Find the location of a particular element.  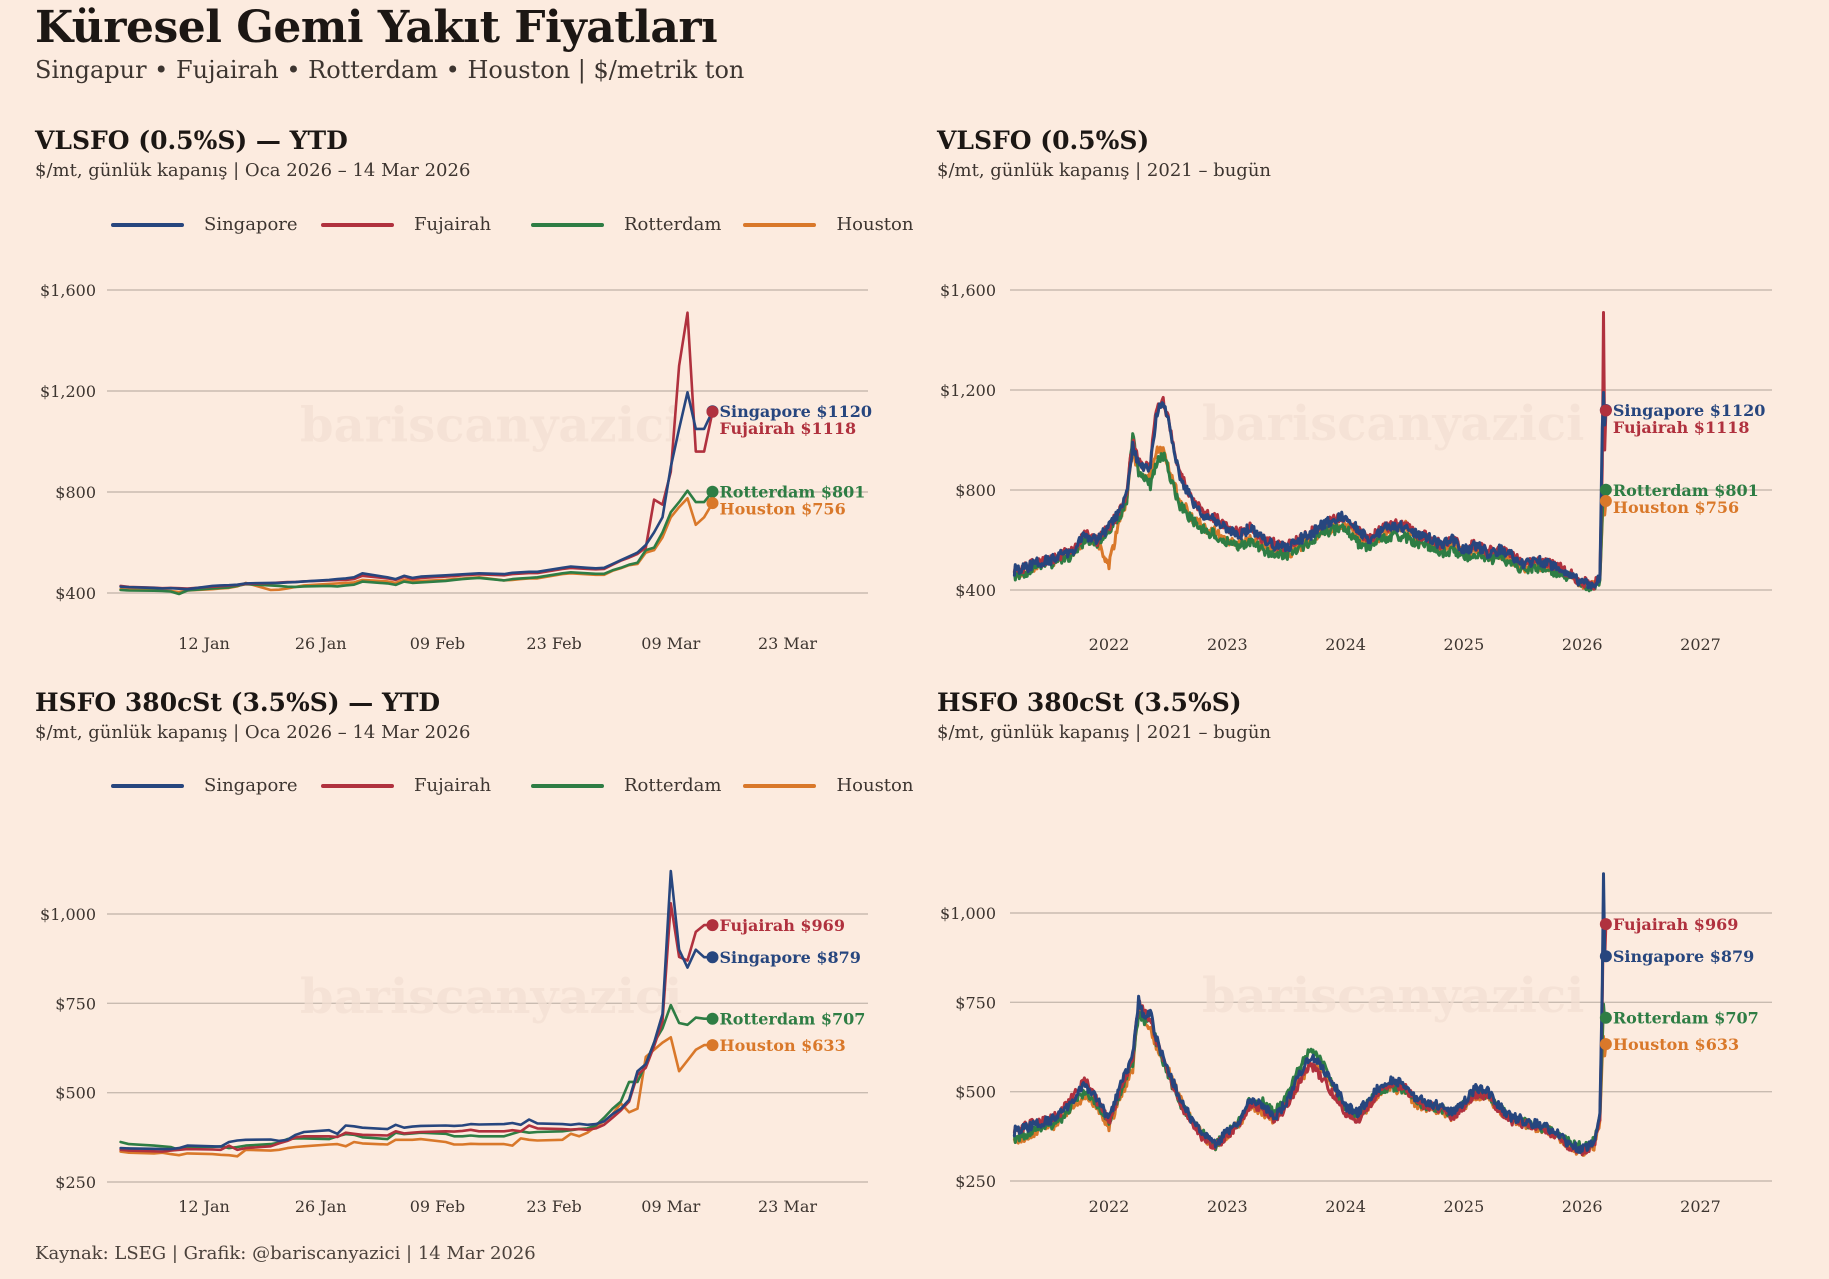

x-tick-label: 2024 is located at coordinates (1345, 1206).